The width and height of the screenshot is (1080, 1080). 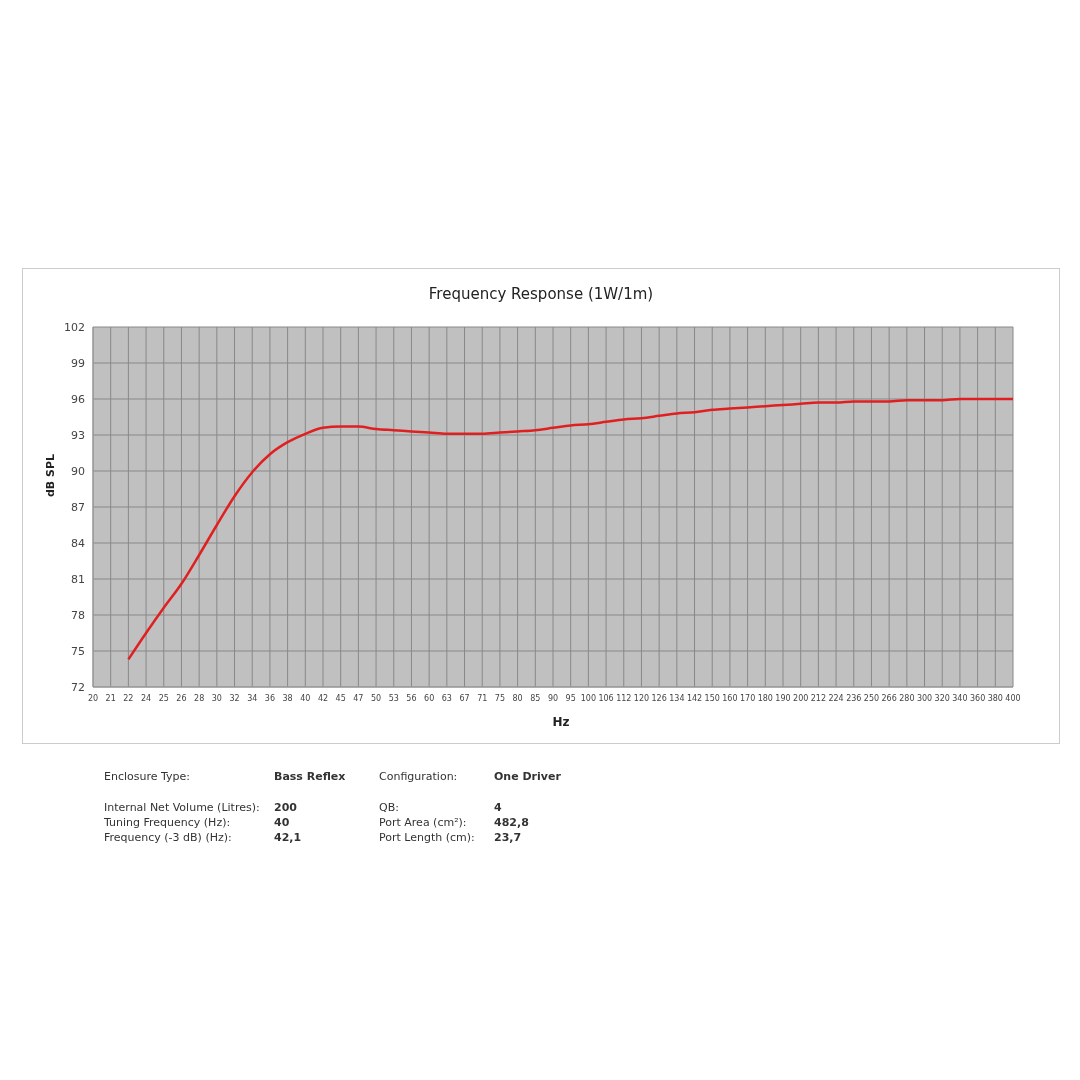 What do you see at coordinates (429, 698) in the screenshot?
I see `x-tick-label: 60` at bounding box center [429, 698].